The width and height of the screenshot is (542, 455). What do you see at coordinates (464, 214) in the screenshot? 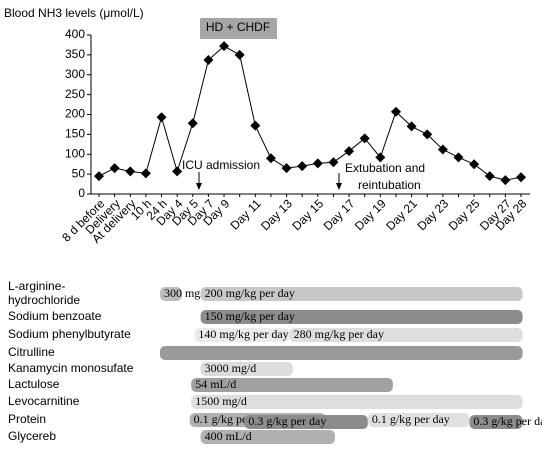
I see `x-tick-label: Day 25` at bounding box center [464, 214].